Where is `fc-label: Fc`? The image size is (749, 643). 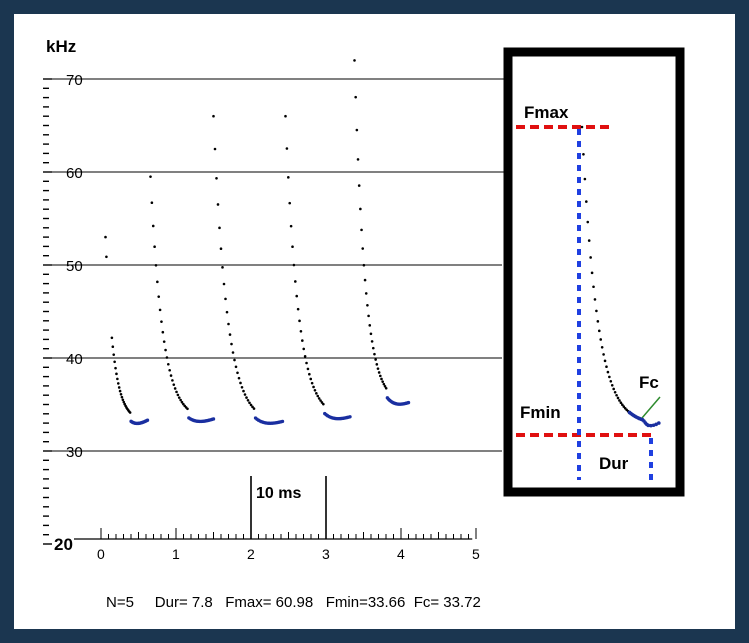 fc-label: Fc is located at coordinates (649, 382).